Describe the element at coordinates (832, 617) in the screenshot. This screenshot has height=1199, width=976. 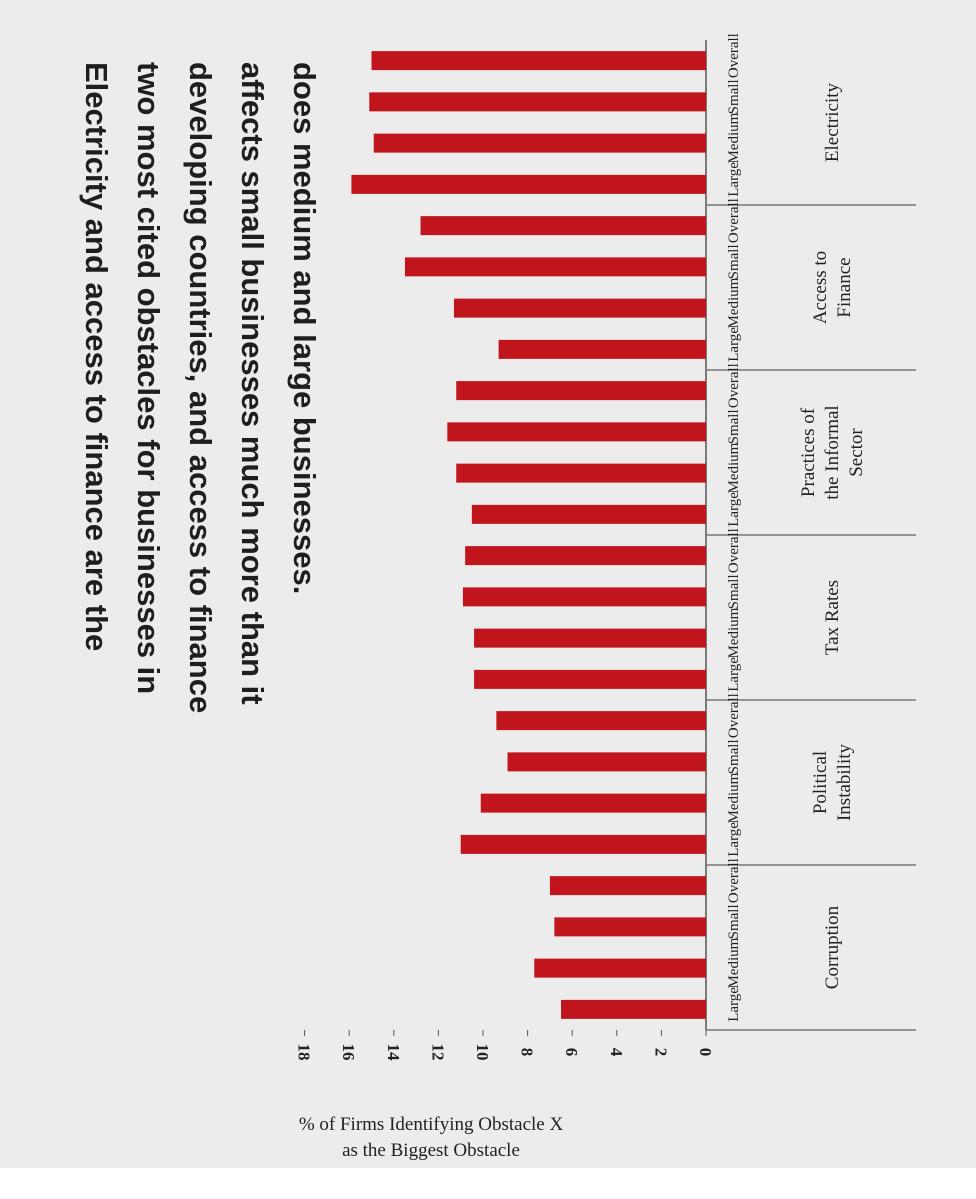
I see `category-label: Tax Rates` at that location.